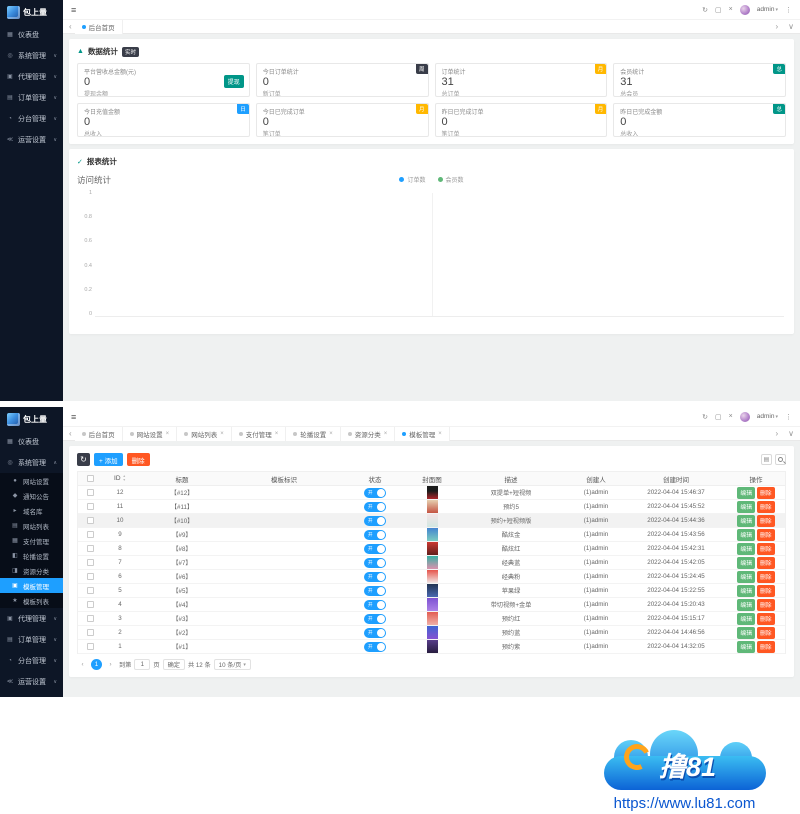 The image size is (800, 814). What do you see at coordinates (31, 540) in the screenshot?
I see `sidebar-subitem: ▦ 支付管理` at bounding box center [31, 540].